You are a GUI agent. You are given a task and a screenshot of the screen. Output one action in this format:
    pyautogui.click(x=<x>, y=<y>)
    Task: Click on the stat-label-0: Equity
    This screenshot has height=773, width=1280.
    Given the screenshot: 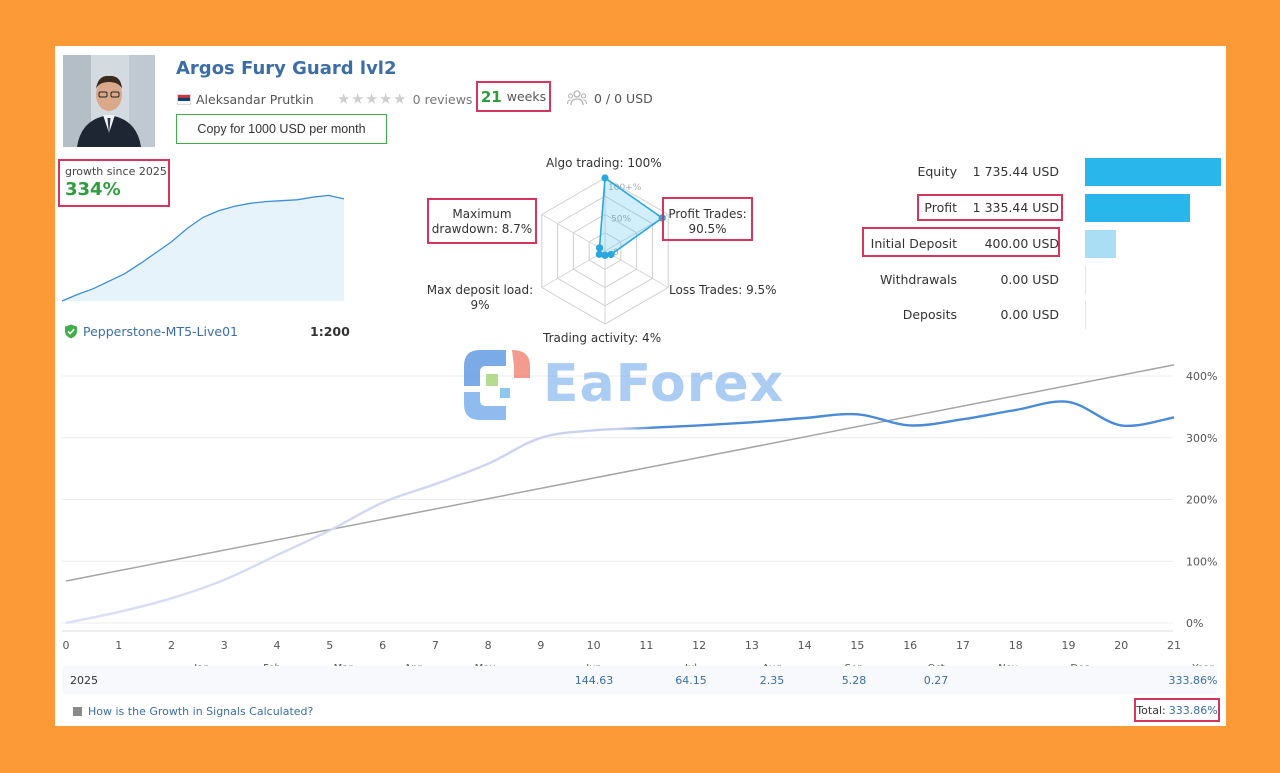 What is the action you would take?
    pyautogui.click(x=937, y=171)
    